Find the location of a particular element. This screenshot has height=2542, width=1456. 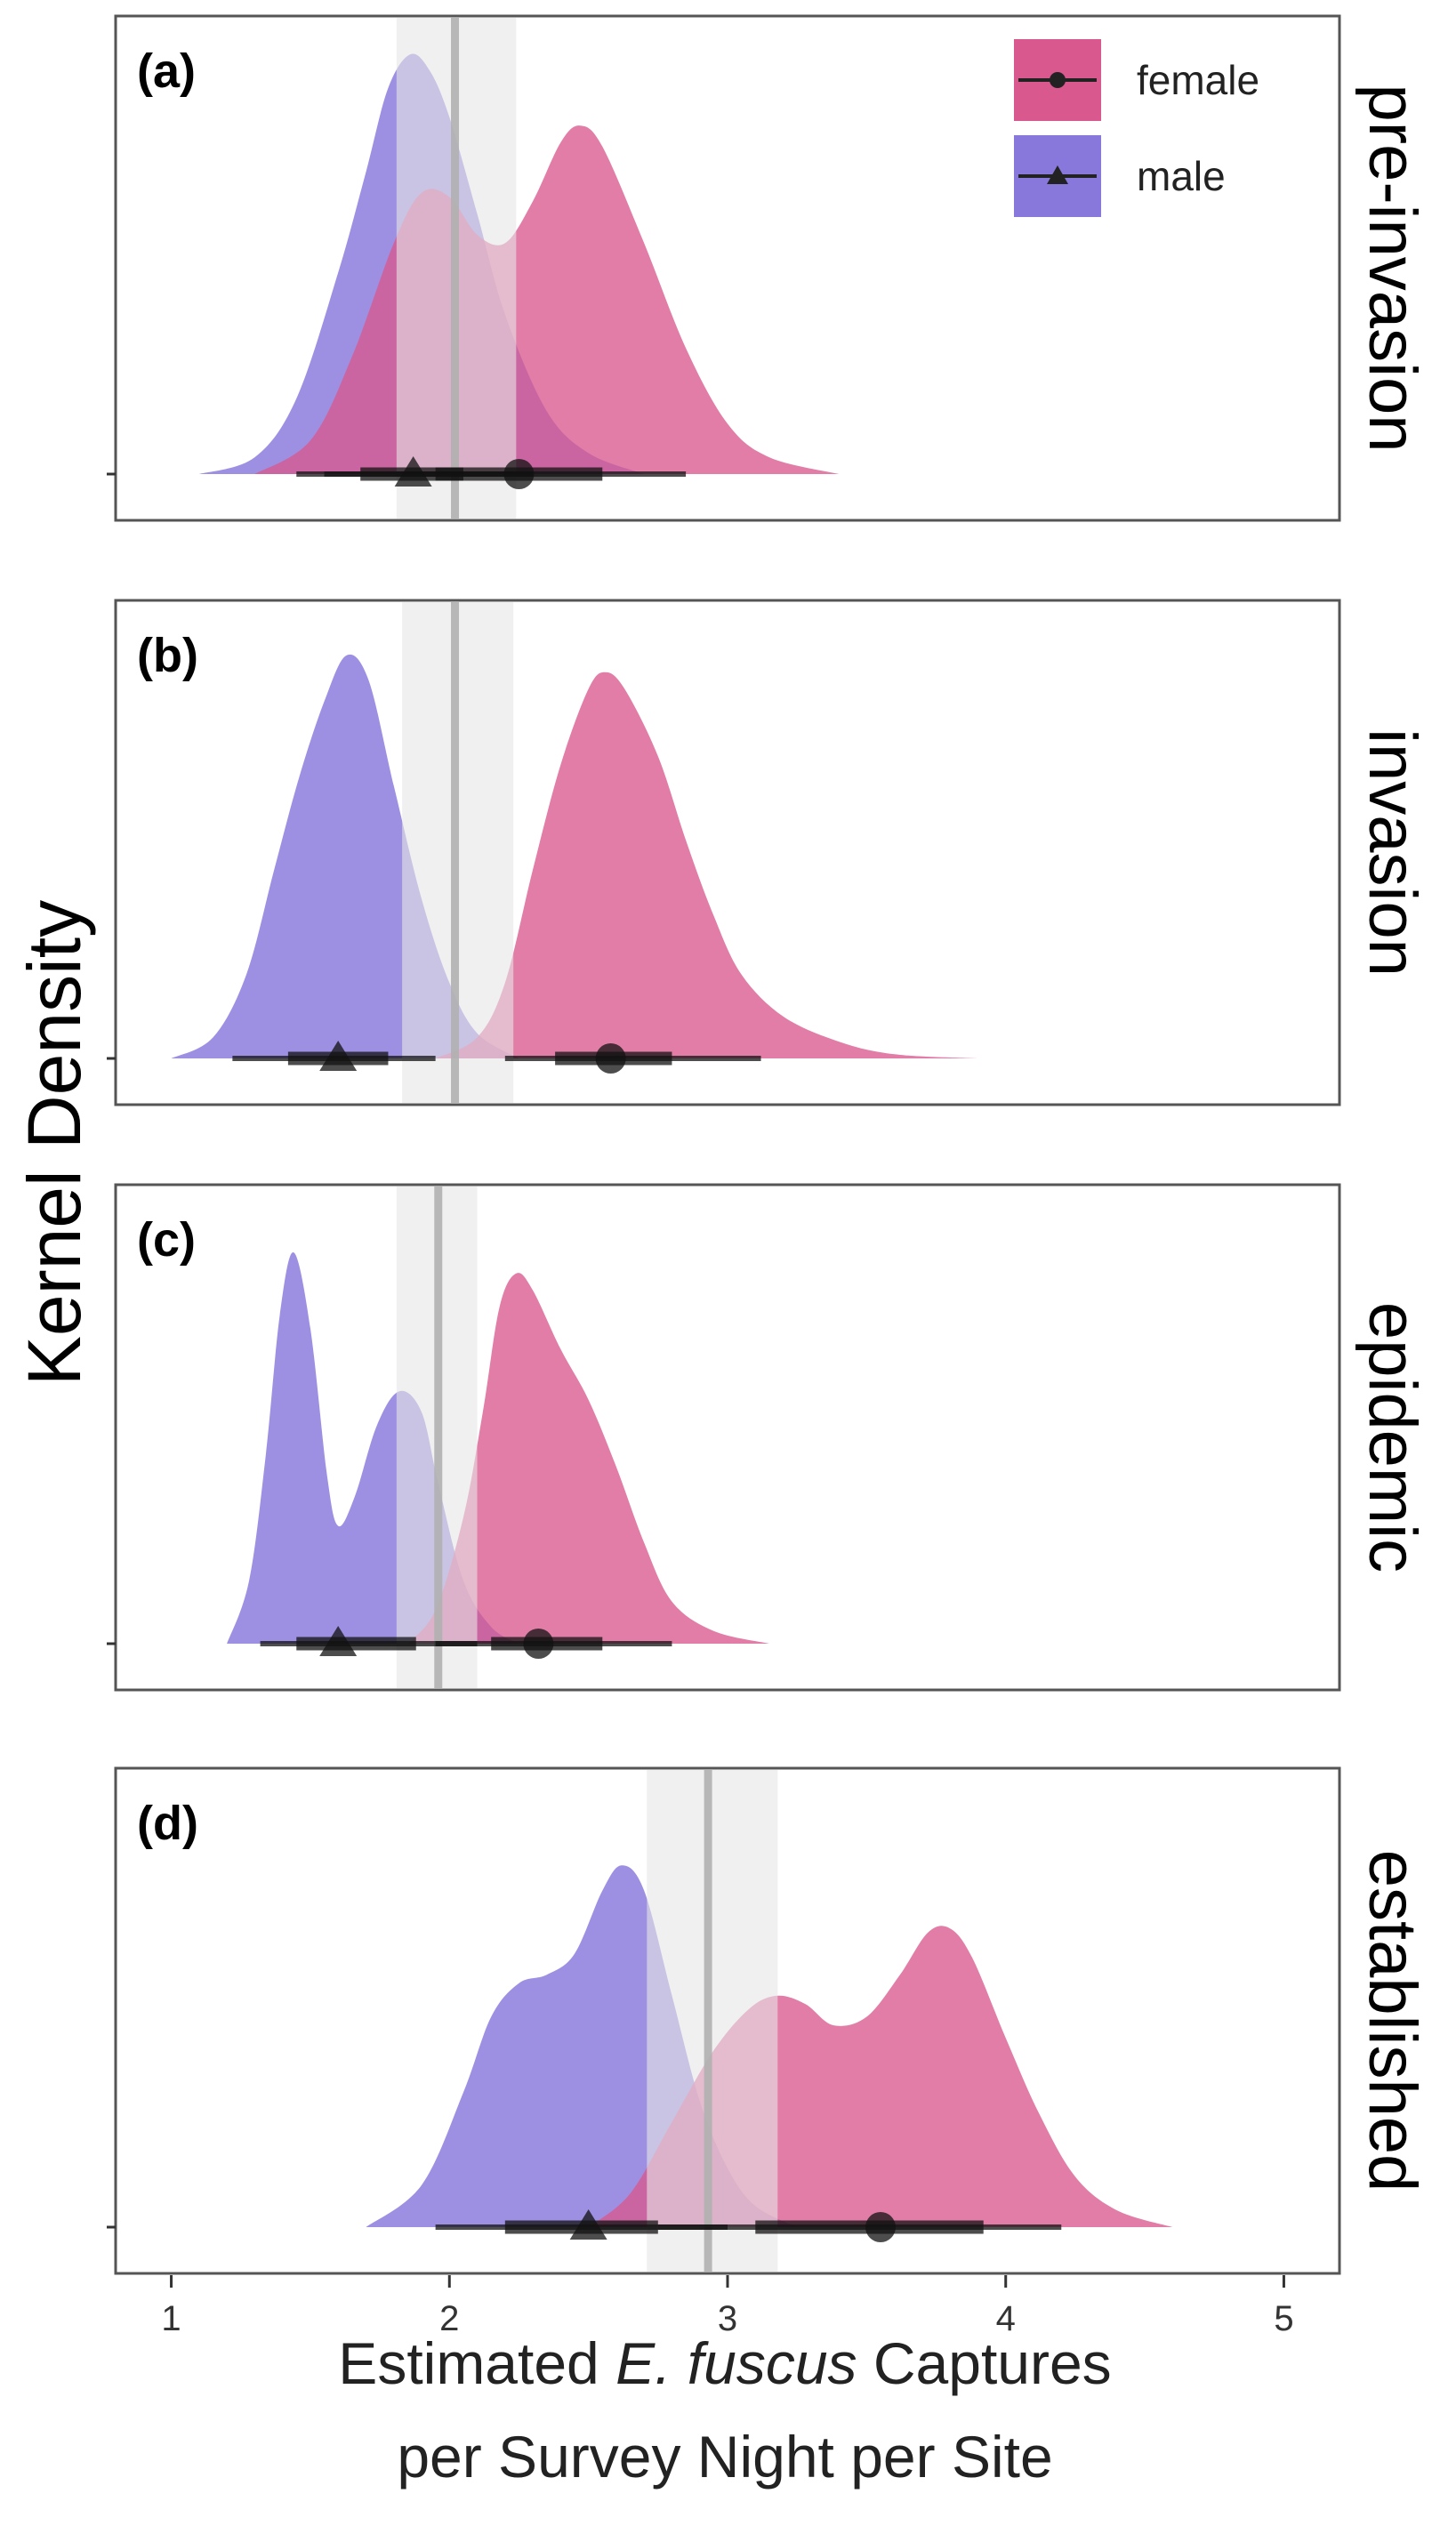

panel-letter-d: (d) is located at coordinates (167, 1823).